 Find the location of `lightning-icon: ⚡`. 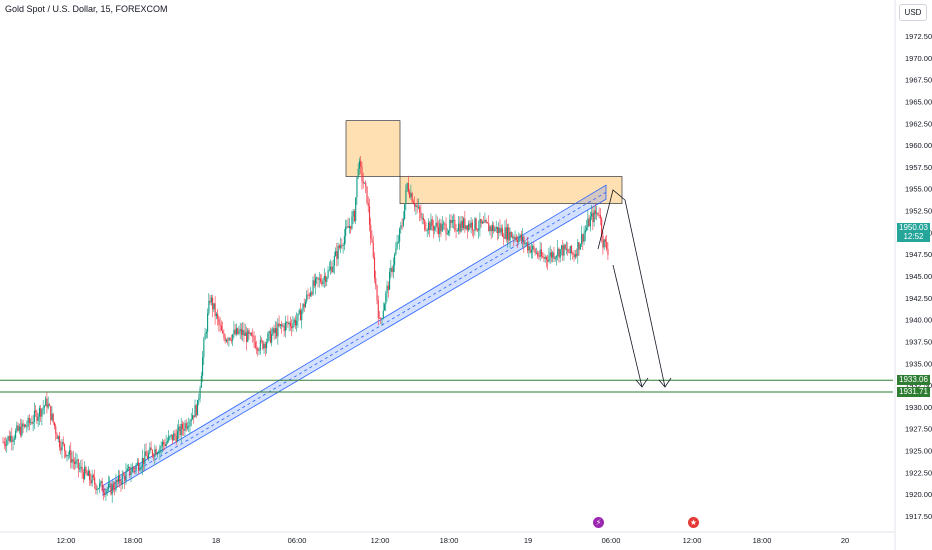

lightning-icon: ⚡ is located at coordinates (598, 522).